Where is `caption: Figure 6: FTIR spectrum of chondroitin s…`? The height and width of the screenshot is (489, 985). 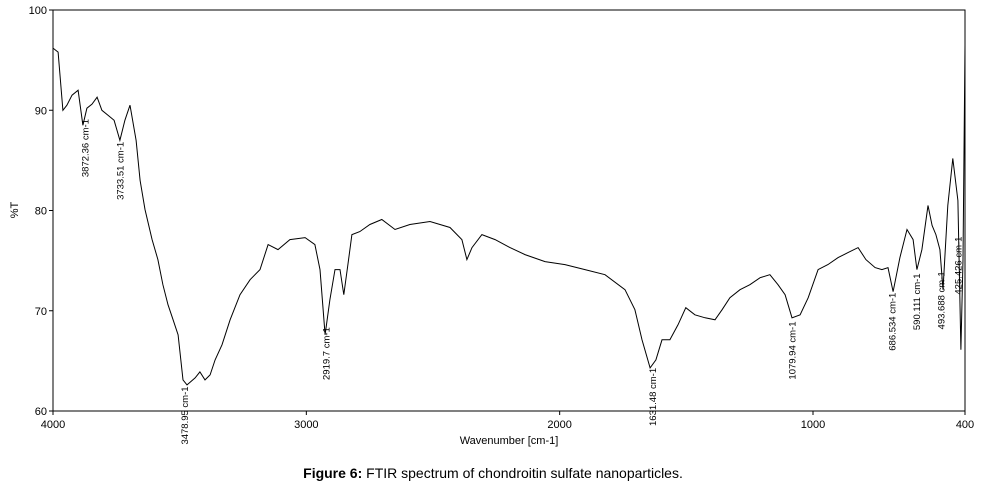
caption: Figure 6: FTIR spectrum of chondroitin s… is located at coordinates (493, 473).